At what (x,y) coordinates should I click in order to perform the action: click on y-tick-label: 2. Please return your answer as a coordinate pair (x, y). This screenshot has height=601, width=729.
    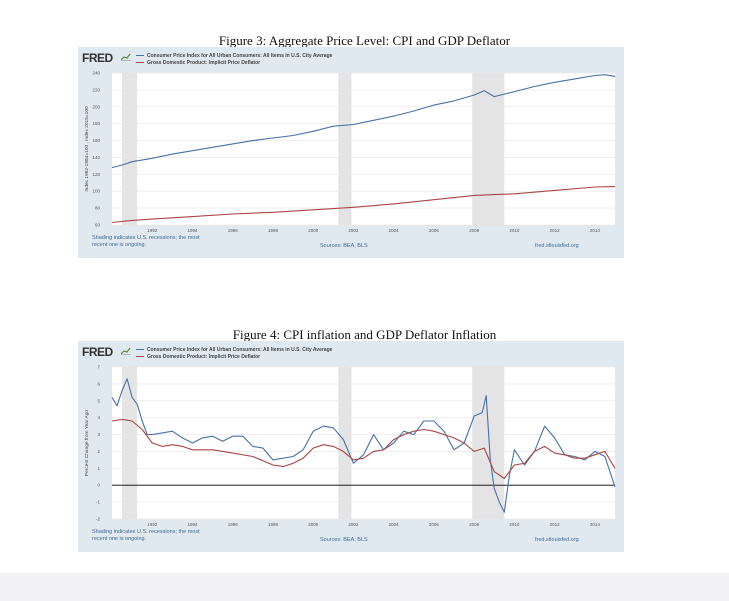
    Looking at the image, I should click on (98, 451).